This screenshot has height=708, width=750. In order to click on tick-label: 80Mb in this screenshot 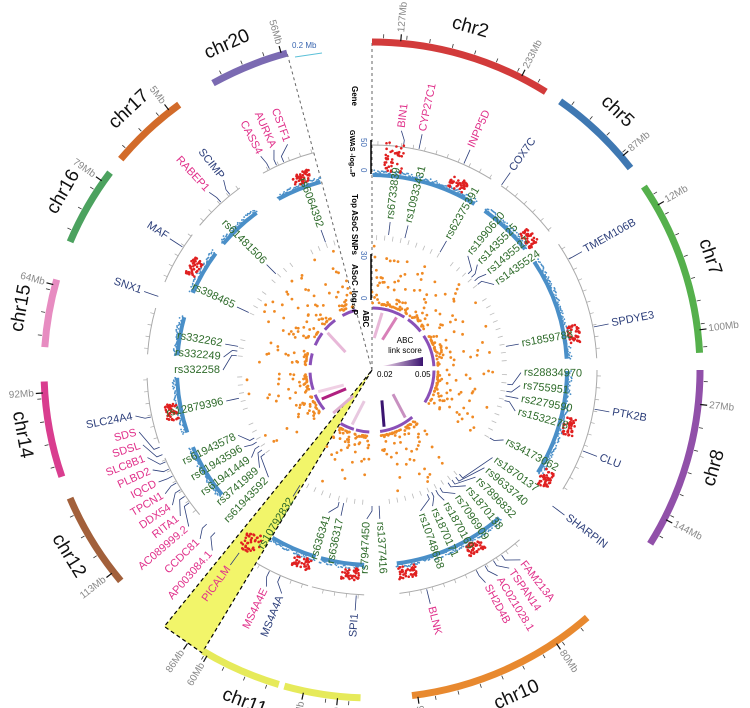, I will do `click(568, 661)`.